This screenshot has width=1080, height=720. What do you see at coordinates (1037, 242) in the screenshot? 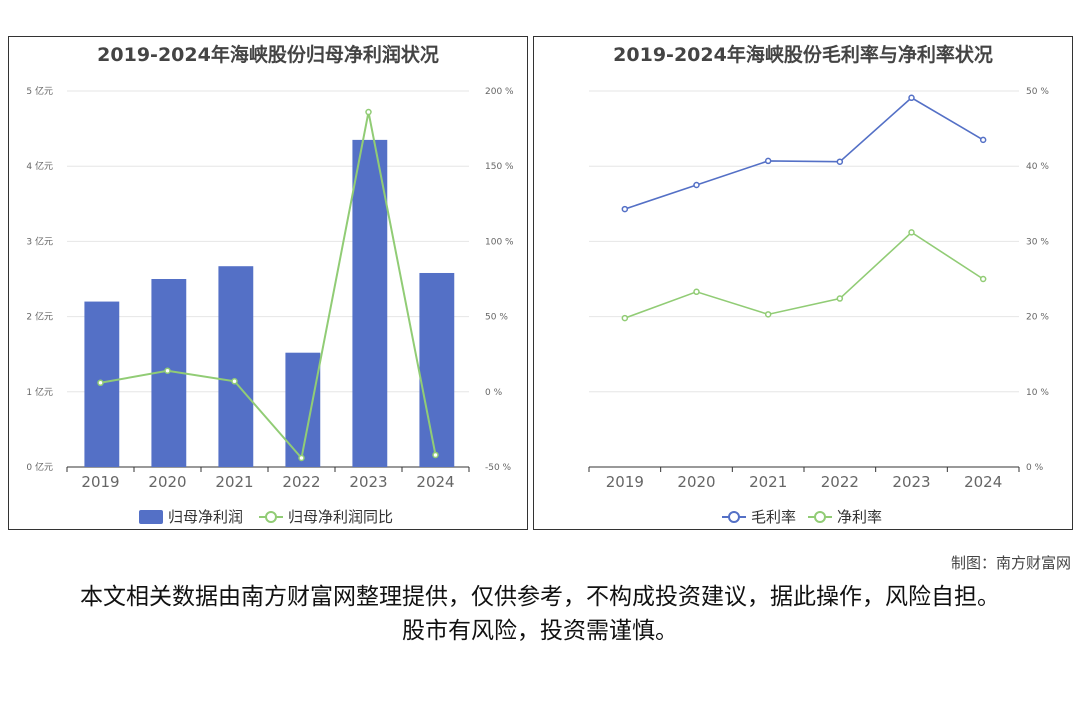
I see `y-right-tick-label: 30 %` at bounding box center [1037, 242].